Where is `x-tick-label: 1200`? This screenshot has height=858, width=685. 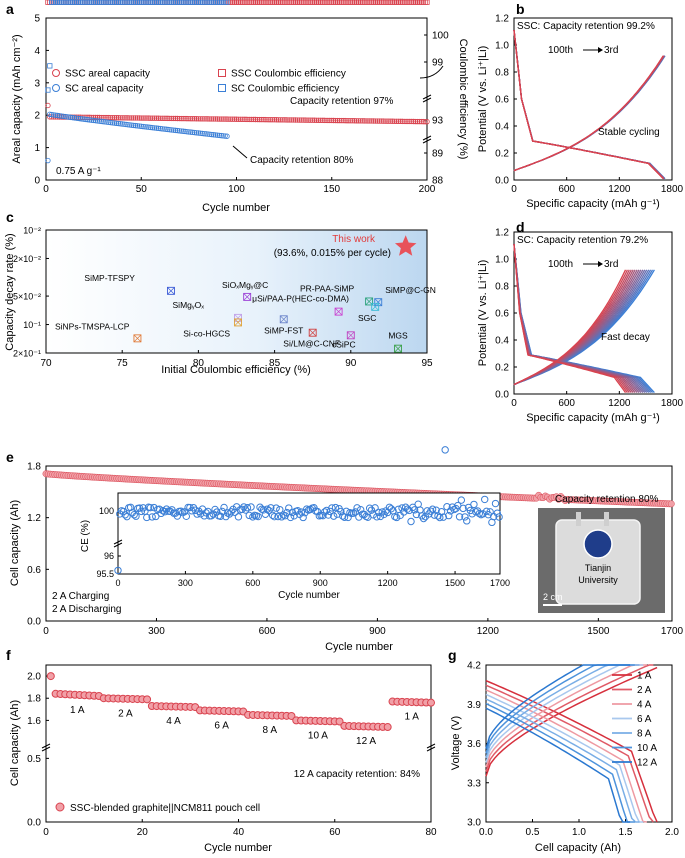
x-tick-label: 1200 is located at coordinates (488, 631).